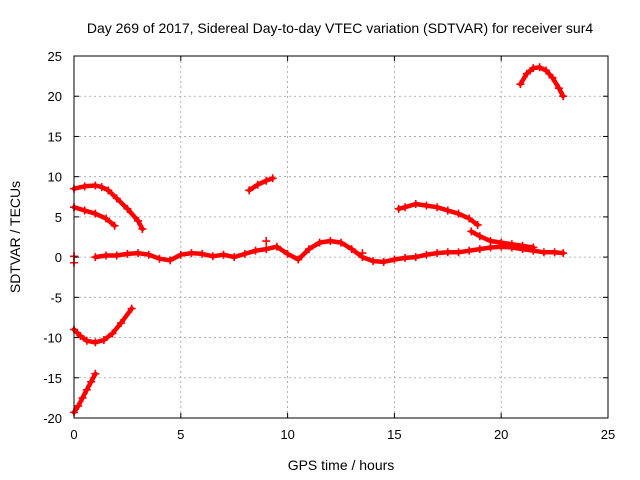 This screenshot has height=480, width=640. Describe the element at coordinates (52, 378) in the screenshot. I see `y-tick-label: -15` at that location.